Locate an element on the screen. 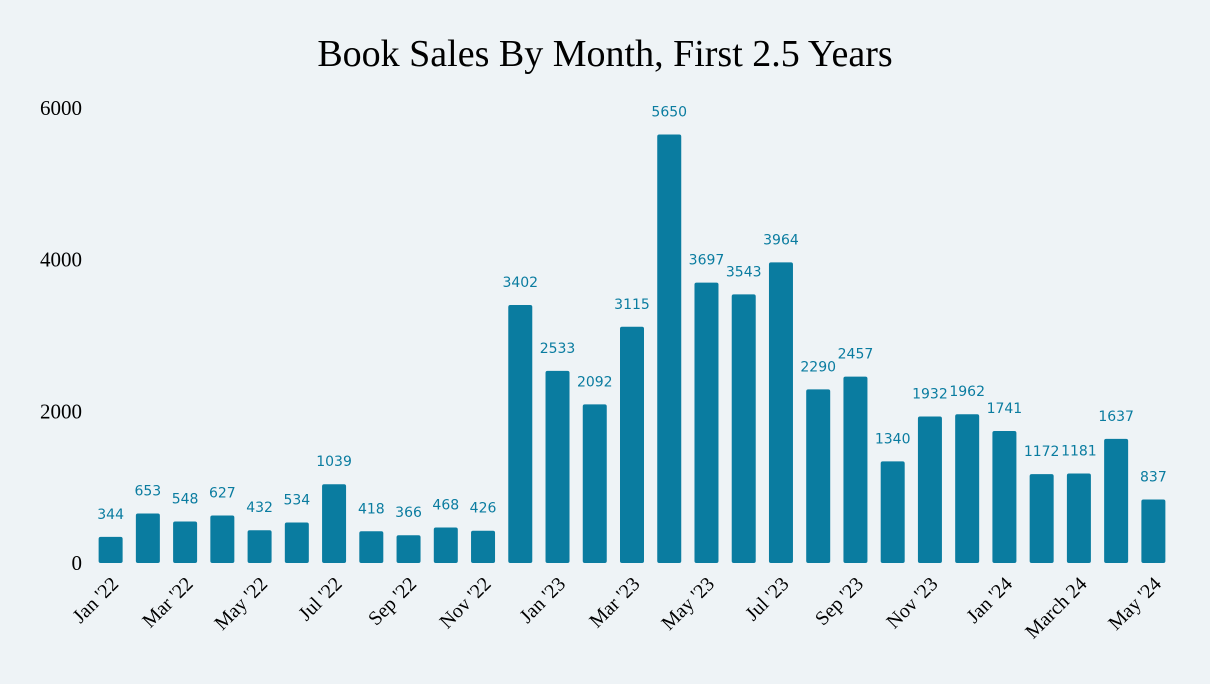 This screenshot has height=684, width=1210. data-label: 2457 is located at coordinates (856, 355).